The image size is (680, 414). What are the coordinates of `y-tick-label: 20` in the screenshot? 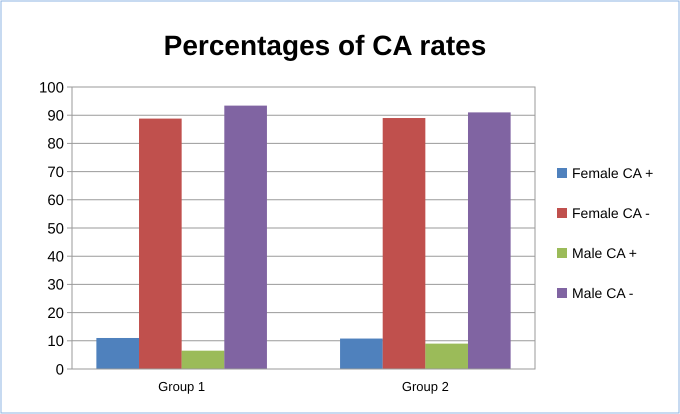 It's located at (55, 313).